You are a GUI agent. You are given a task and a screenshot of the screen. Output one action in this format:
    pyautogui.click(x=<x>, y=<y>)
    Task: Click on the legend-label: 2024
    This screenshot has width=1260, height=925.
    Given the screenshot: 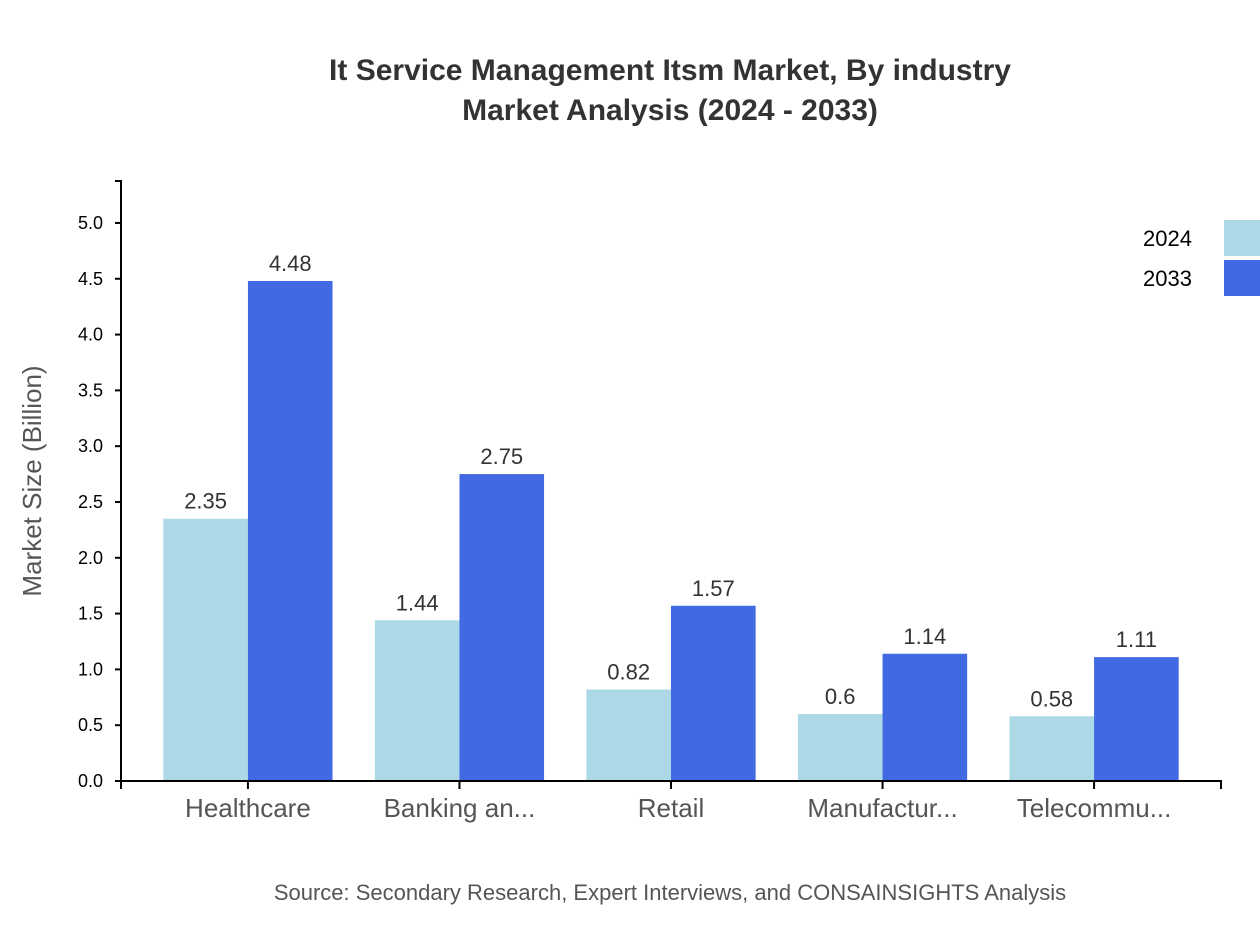 What is the action you would take?
    pyautogui.click(x=1167, y=238)
    